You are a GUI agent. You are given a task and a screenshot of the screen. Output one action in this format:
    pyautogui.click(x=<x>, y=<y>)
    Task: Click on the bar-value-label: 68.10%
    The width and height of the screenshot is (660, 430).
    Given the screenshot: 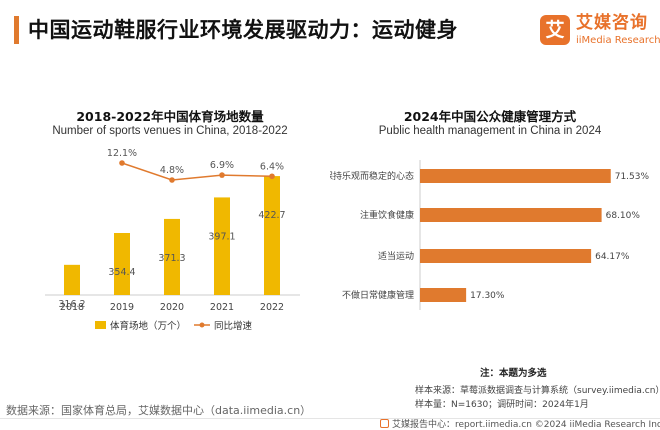 What is the action you would take?
    pyautogui.click(x=623, y=216)
    